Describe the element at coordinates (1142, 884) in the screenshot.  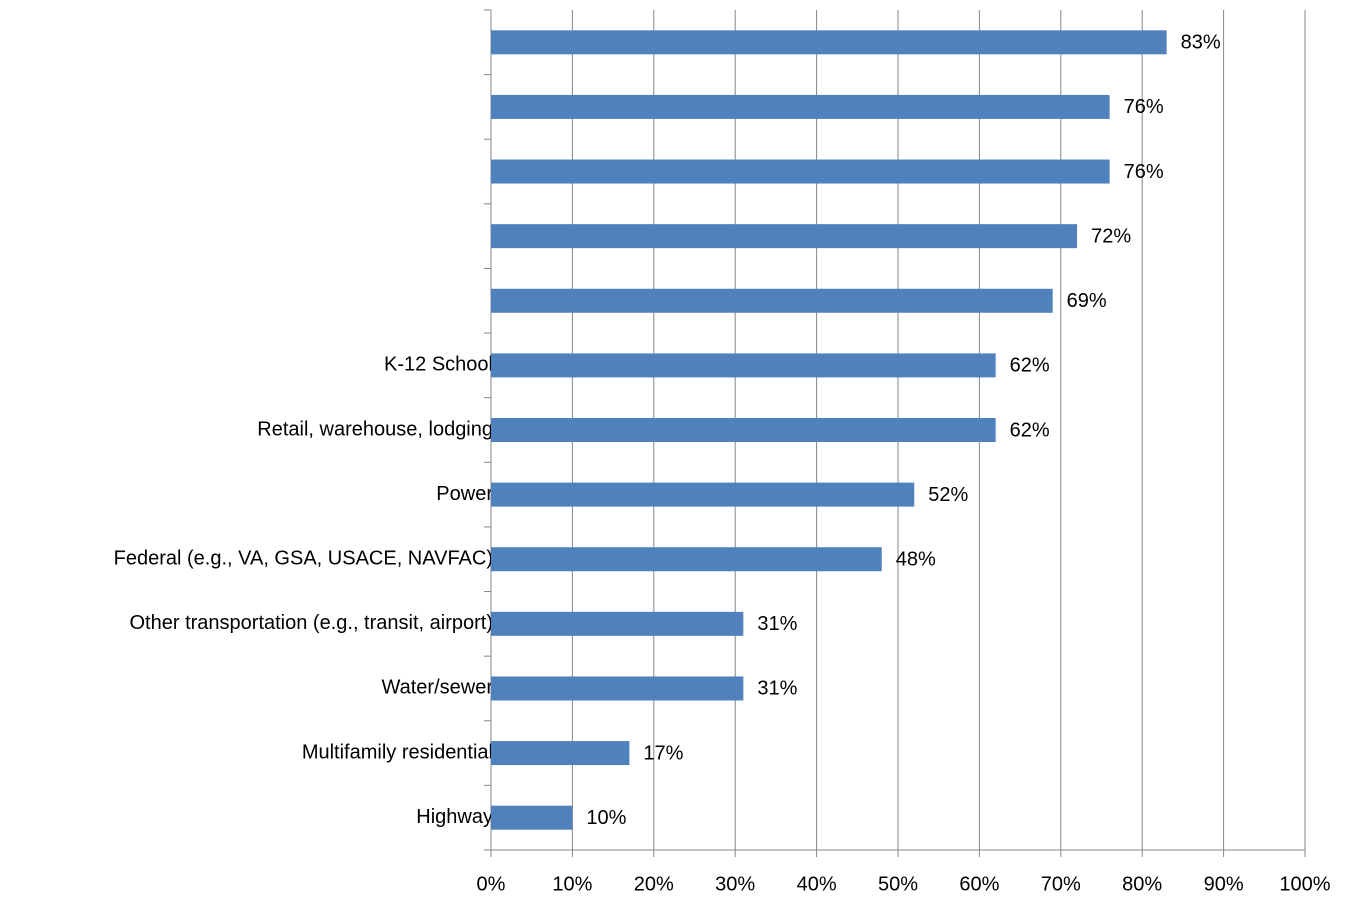
I see `x-tick-label: 80%` at that location.